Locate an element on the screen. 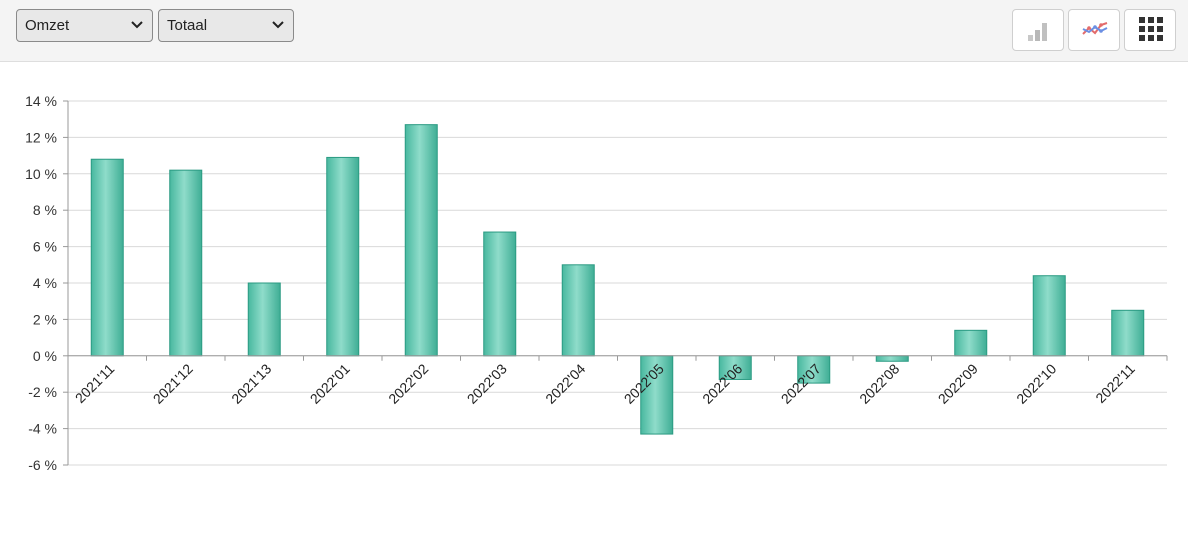 The width and height of the screenshot is (1188, 546). bar-2022'03 is located at coordinates (500, 294).